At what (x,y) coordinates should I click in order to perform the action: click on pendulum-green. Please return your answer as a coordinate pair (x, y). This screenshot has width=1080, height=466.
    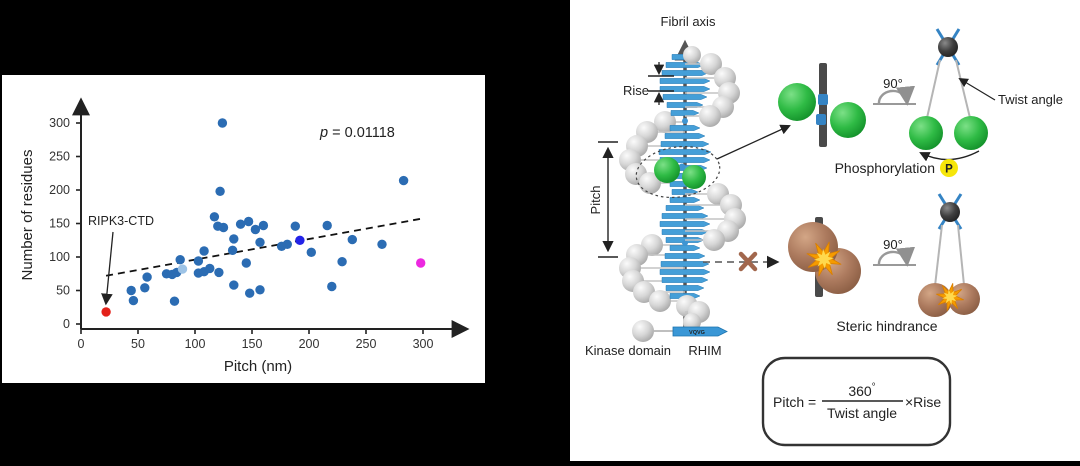
    Looking at the image, I should click on (948, 95).